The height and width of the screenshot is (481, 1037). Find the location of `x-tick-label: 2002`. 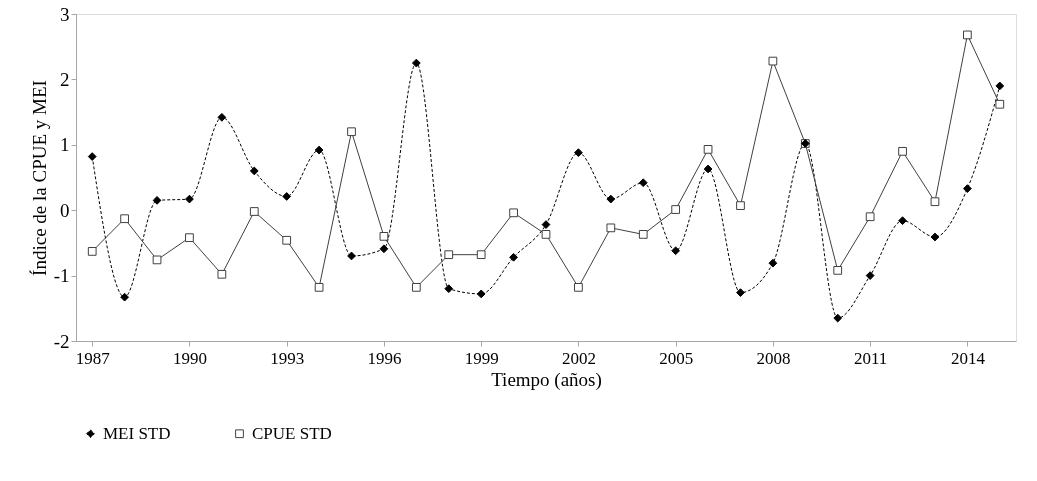

x-tick-label: 2002 is located at coordinates (578, 358).